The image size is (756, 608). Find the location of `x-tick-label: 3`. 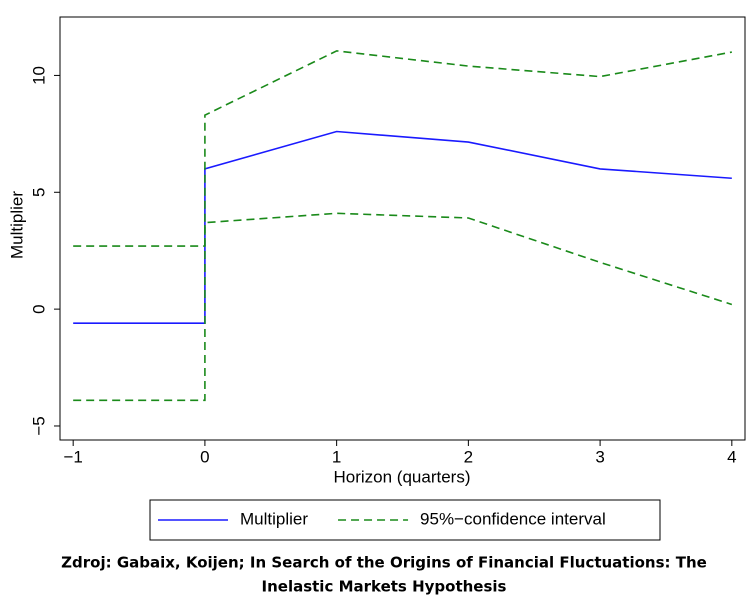

x-tick-label: 3 is located at coordinates (599, 456).